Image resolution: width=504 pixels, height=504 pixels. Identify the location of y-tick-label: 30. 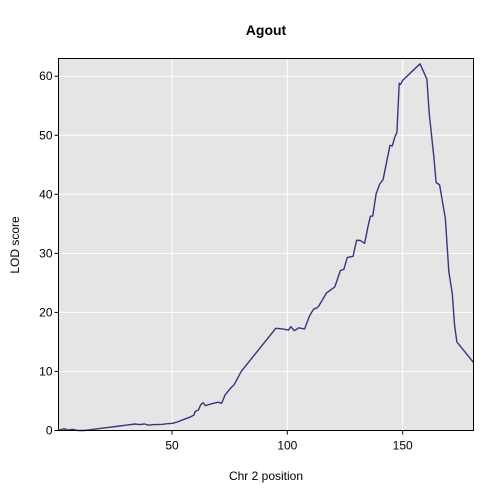
(46, 253).